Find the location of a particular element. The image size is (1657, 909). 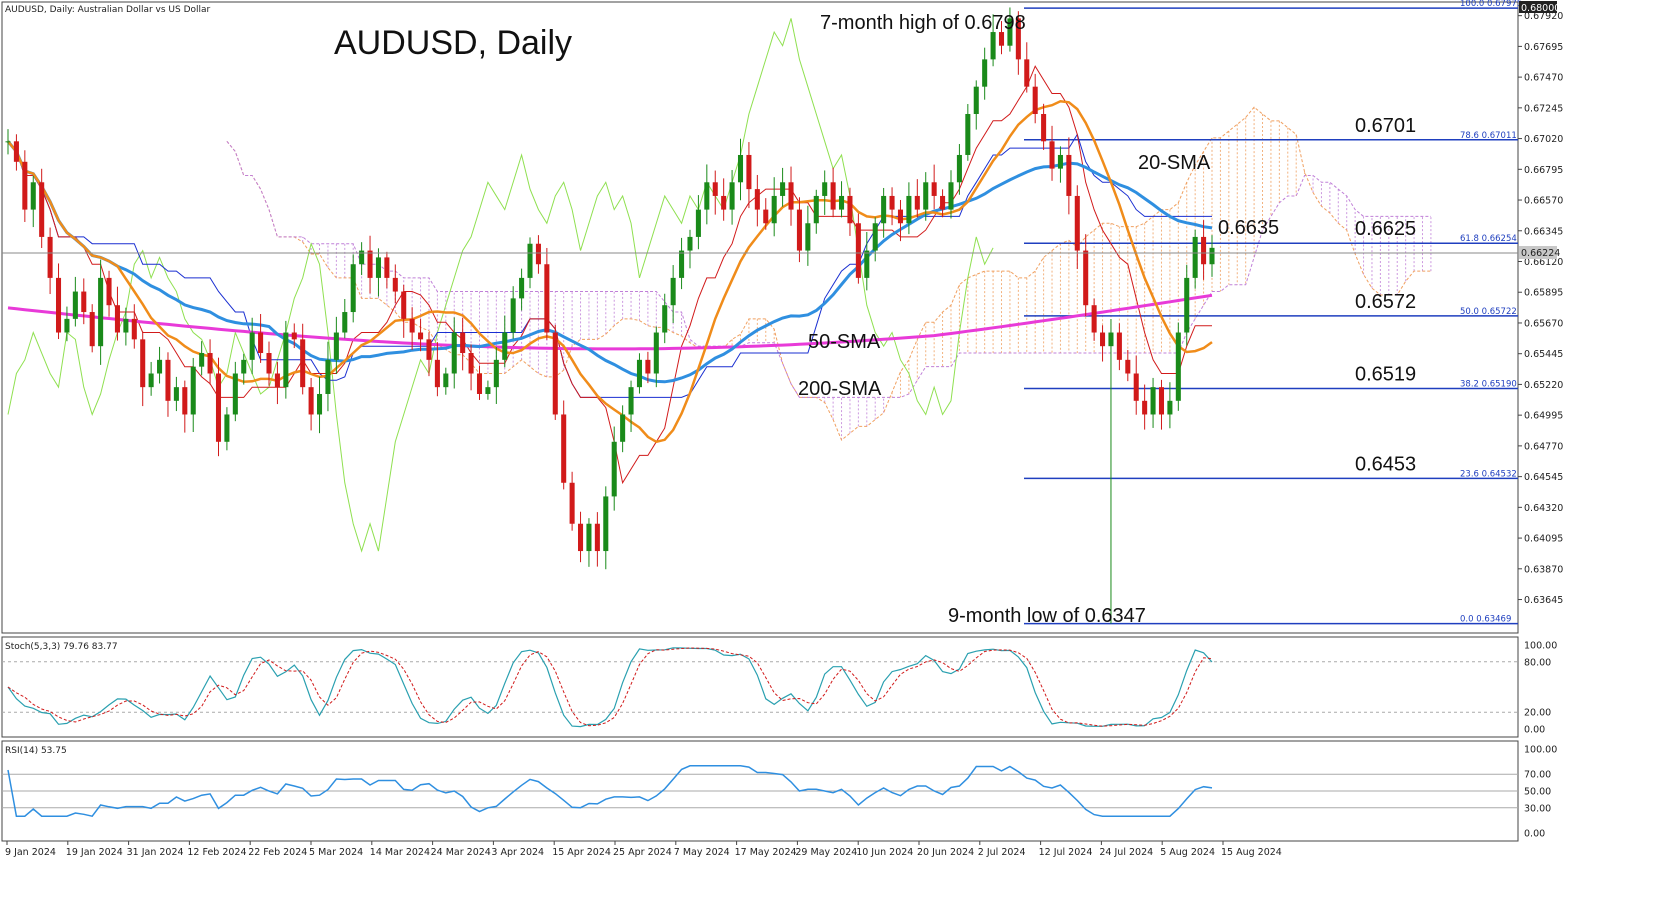

rsi-indicator: 100.00 70.00 50.00 30.00 0.00 is located at coordinates (779, 792).